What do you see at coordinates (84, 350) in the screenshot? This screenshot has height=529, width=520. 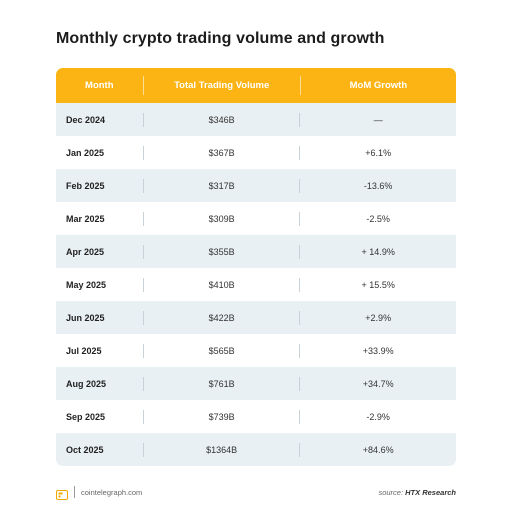 I see `month-cell: Jul 2025` at bounding box center [84, 350].